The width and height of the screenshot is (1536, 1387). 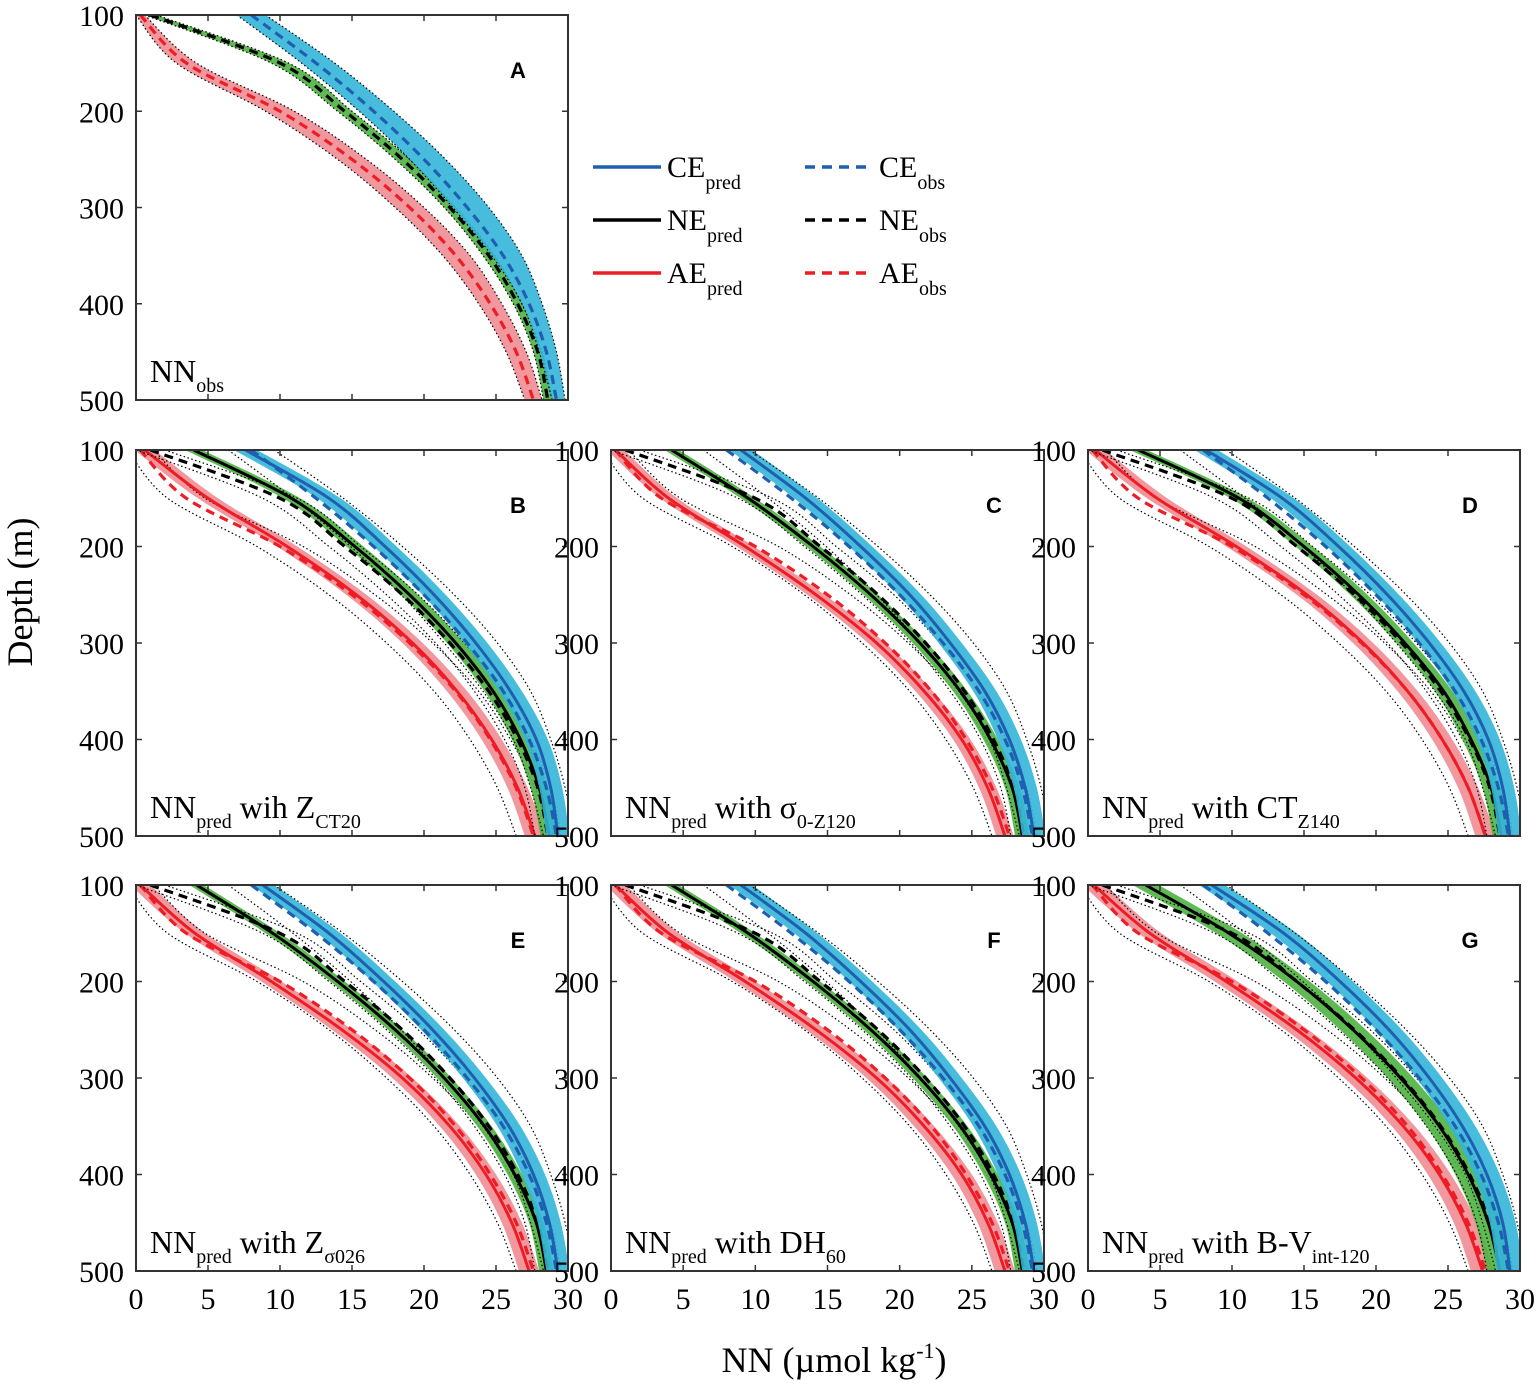 I want to click on legend-label: NEobs, so click(x=913, y=225).